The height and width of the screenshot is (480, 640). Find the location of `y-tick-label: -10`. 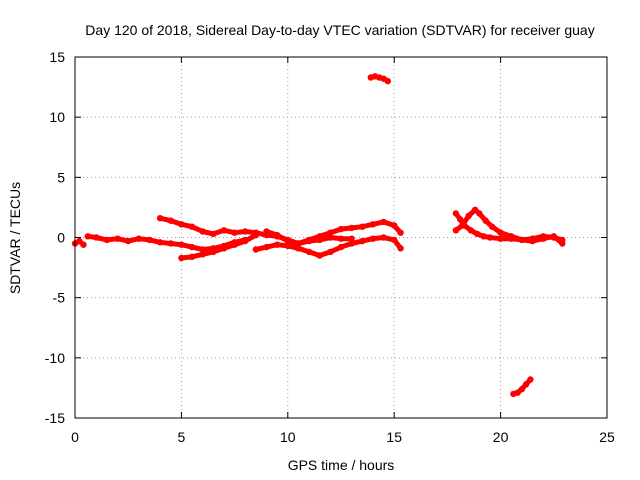

y-tick-label: -10 is located at coordinates (55, 358).